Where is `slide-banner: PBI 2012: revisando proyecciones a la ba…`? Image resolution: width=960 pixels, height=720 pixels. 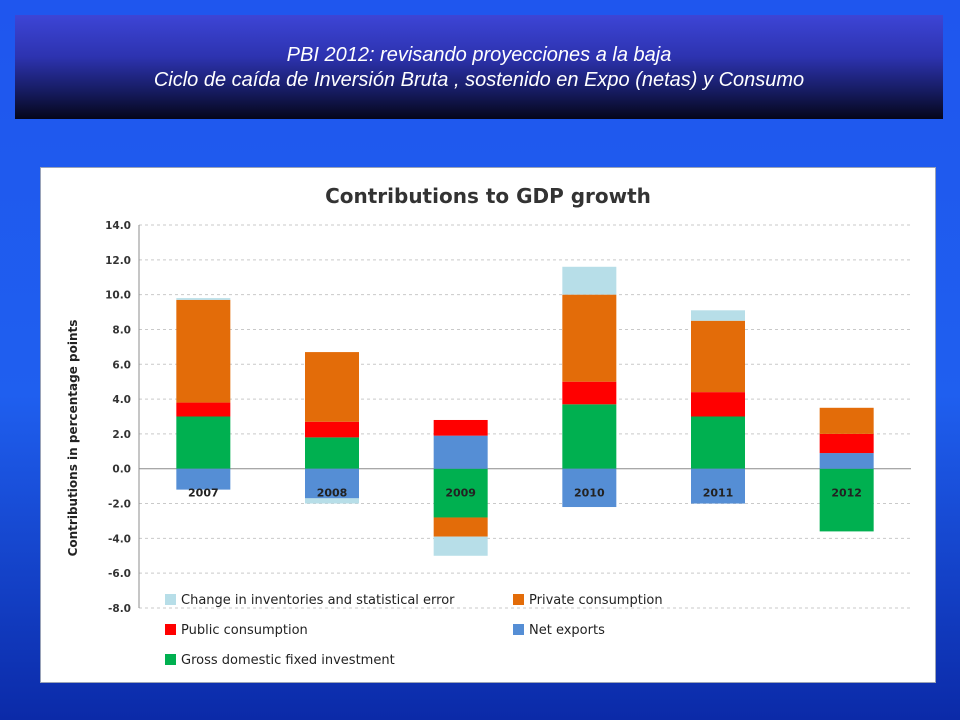 slide-banner: PBI 2012: revisando proyecciones a la ba… is located at coordinates (479, 67).